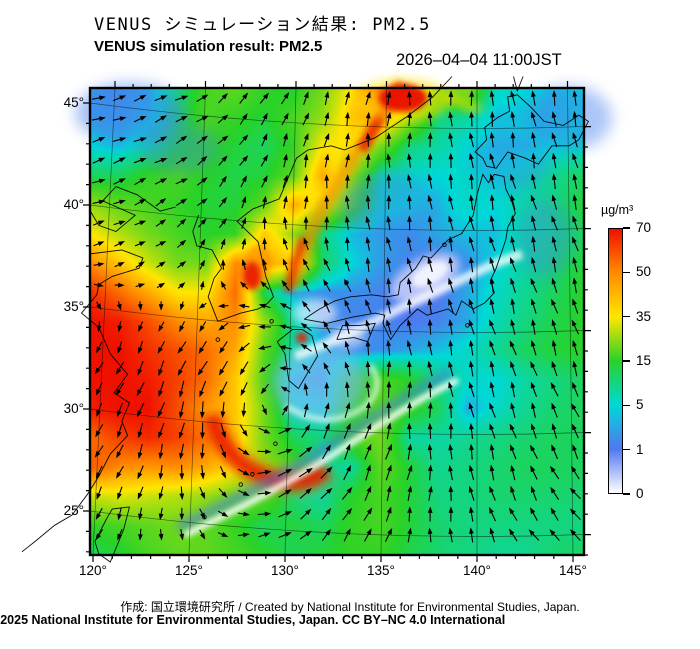 This screenshot has height=649, width=700. What do you see at coordinates (73, 102) in the screenshot?
I see `lat-label-45: 45°` at bounding box center [73, 102].